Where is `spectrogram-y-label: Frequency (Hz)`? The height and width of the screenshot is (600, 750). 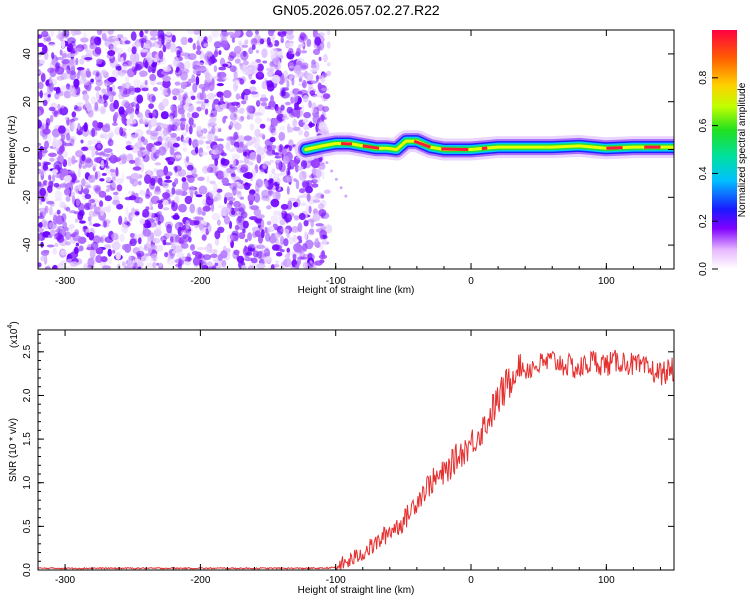 spectrogram-y-label: Frequency (Hz) is located at coordinates (12, 150).